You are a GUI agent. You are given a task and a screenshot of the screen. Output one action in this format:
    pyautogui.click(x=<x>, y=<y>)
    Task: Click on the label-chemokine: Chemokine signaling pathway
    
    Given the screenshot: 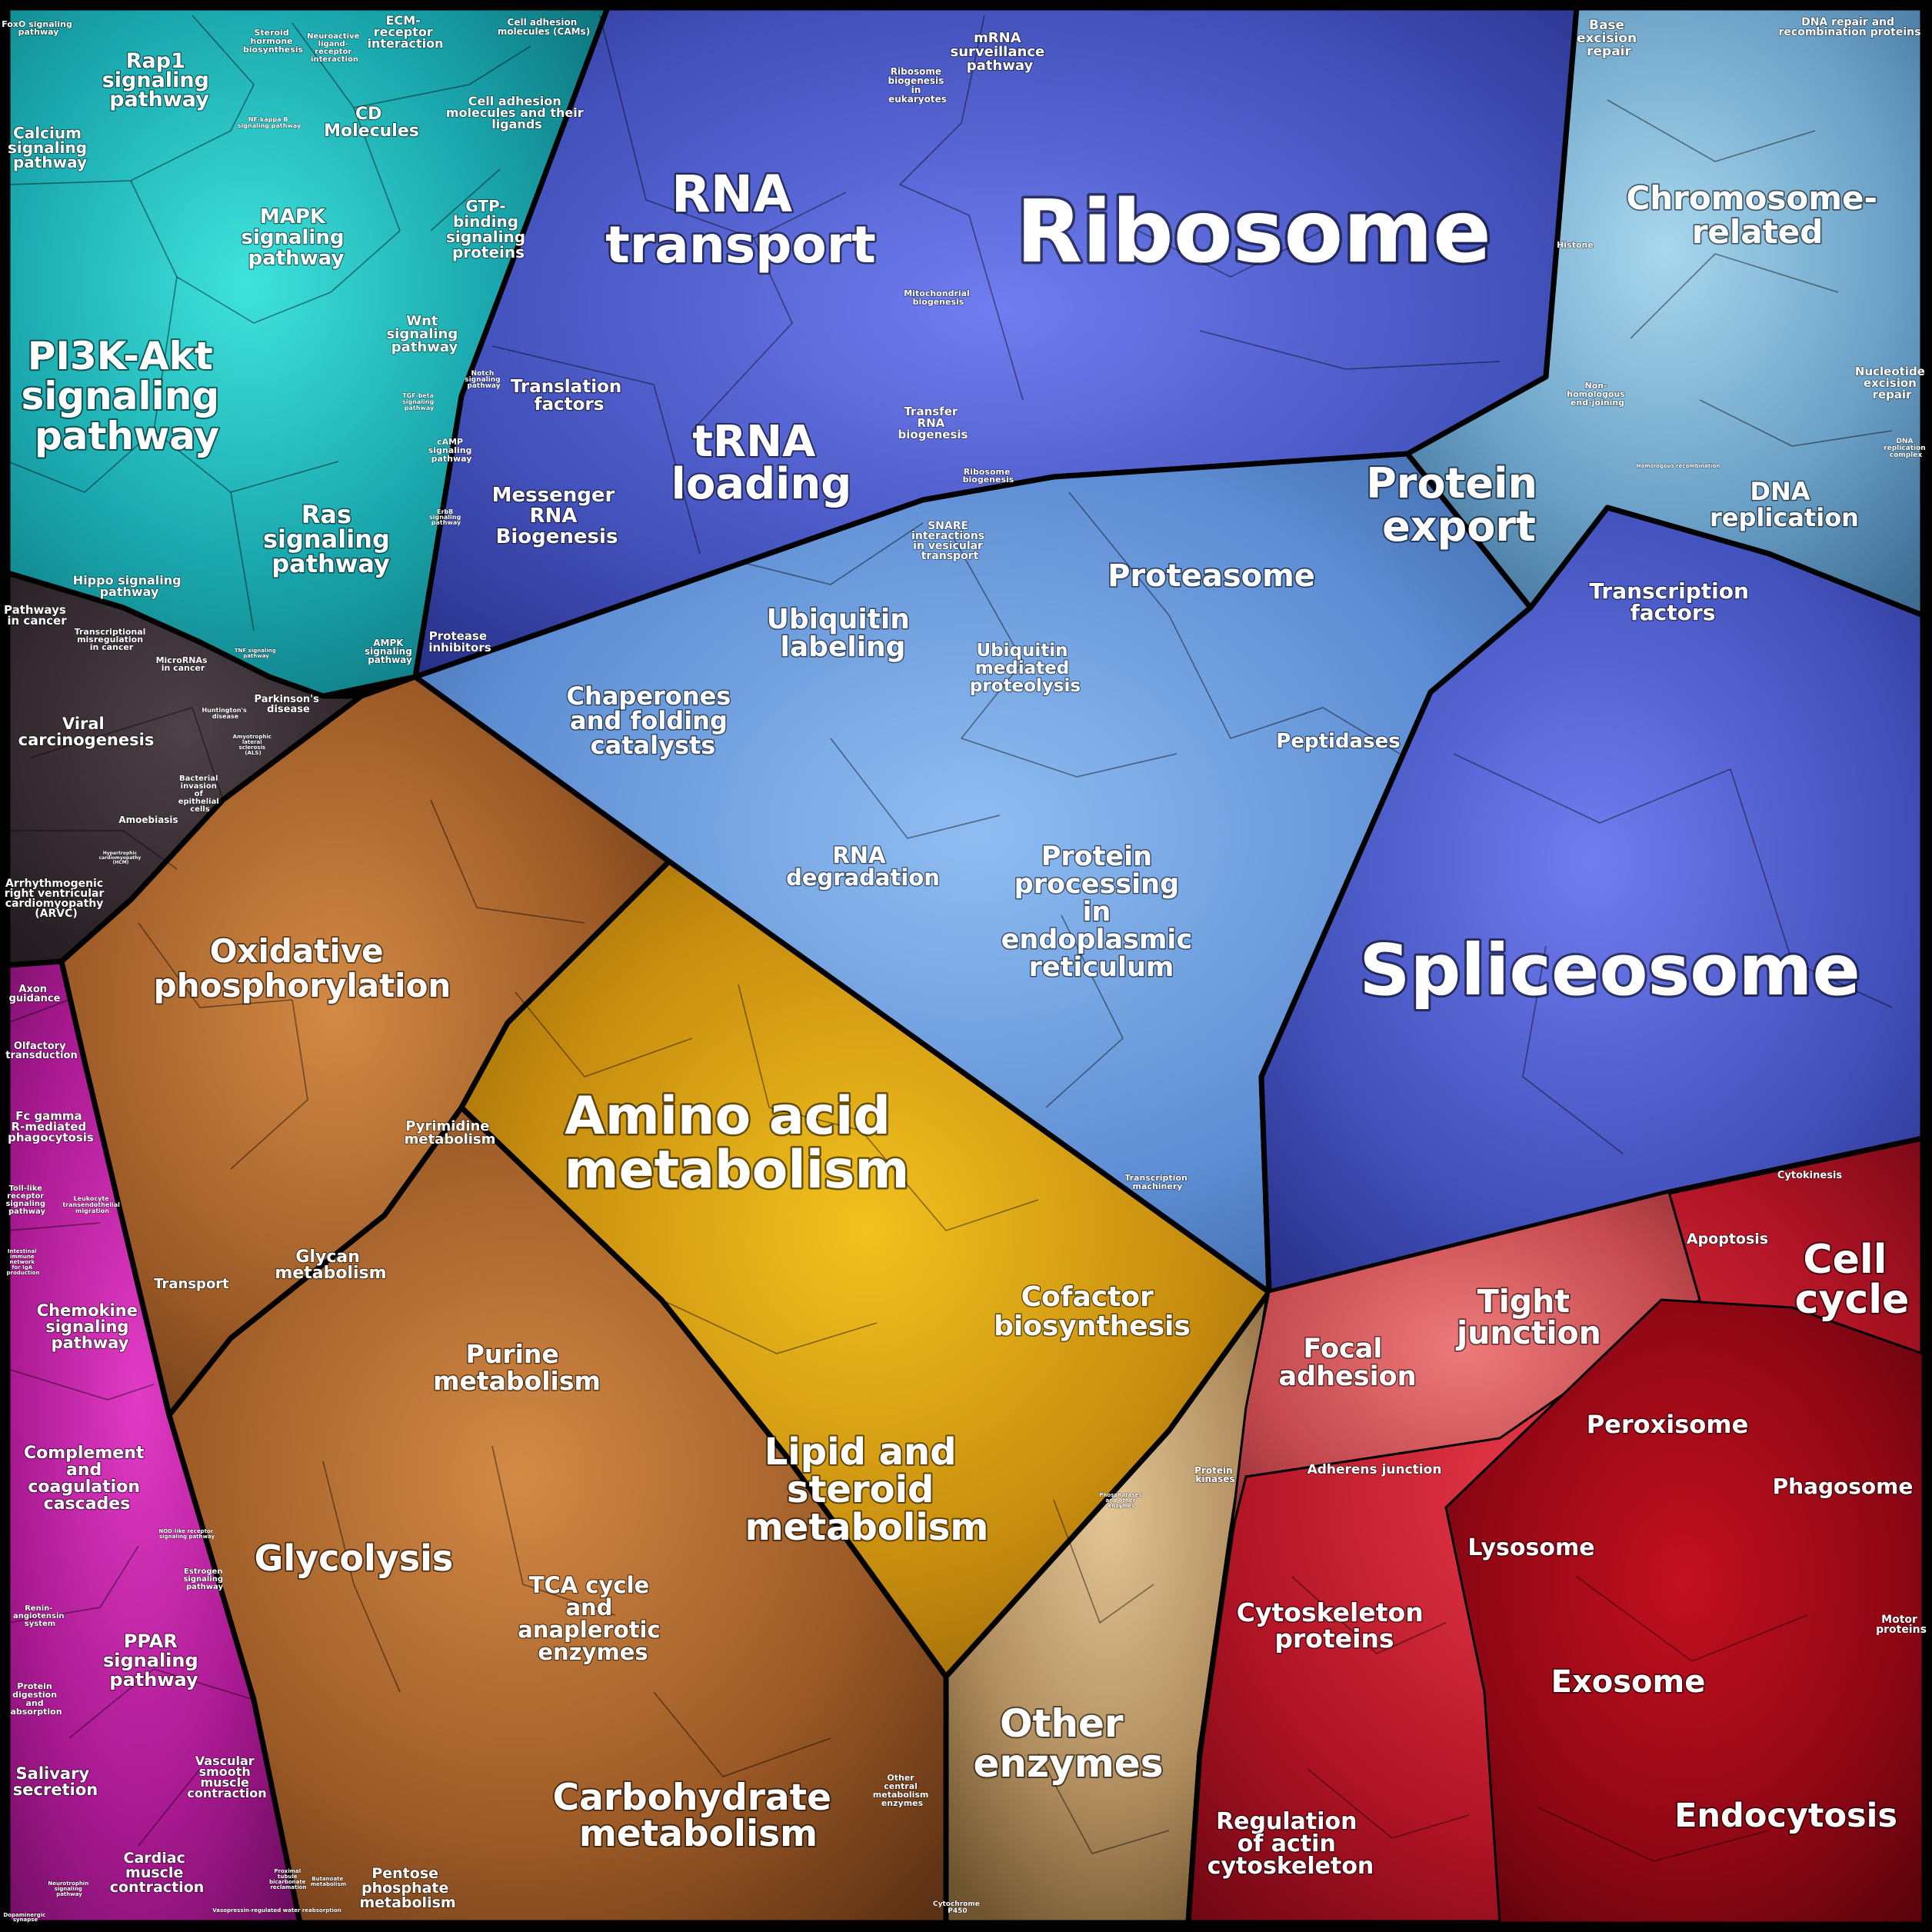 What is the action you would take?
    pyautogui.click(x=90, y=1327)
    